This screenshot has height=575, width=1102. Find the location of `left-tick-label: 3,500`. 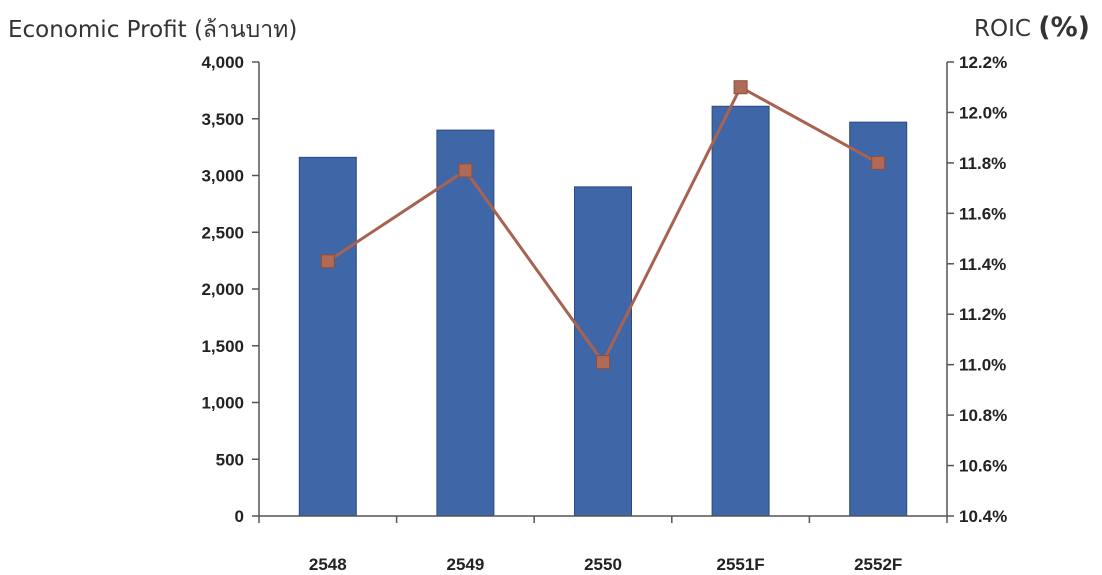

left-tick-label: 3,500 is located at coordinates (222, 119).